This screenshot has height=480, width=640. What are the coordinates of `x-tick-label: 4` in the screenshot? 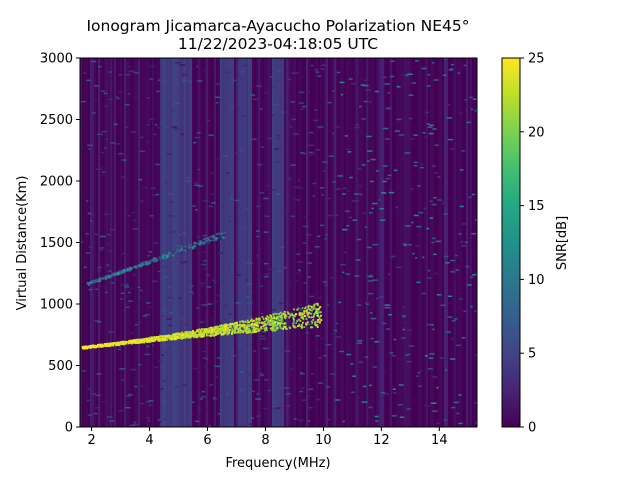 It's located at (149, 440).